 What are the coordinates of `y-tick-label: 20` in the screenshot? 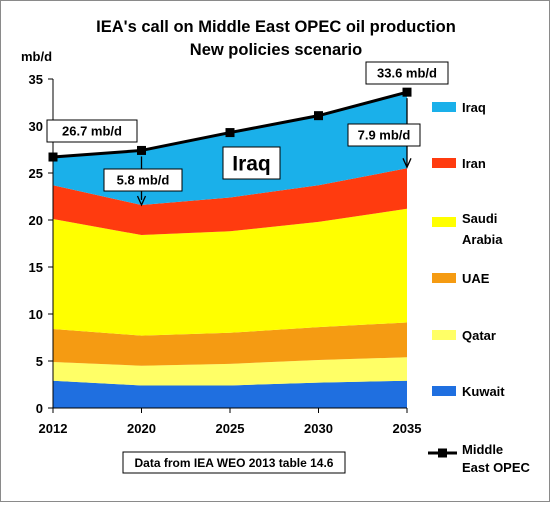 It's located at (36, 220).